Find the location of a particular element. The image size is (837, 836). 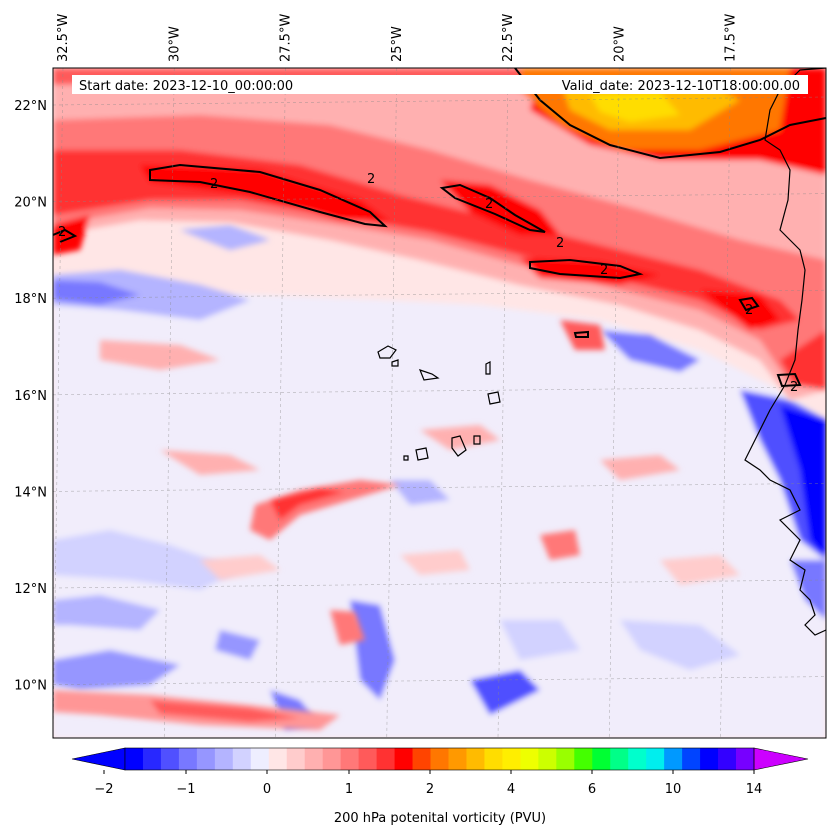

contour-label-7: 2 is located at coordinates (794, 387).